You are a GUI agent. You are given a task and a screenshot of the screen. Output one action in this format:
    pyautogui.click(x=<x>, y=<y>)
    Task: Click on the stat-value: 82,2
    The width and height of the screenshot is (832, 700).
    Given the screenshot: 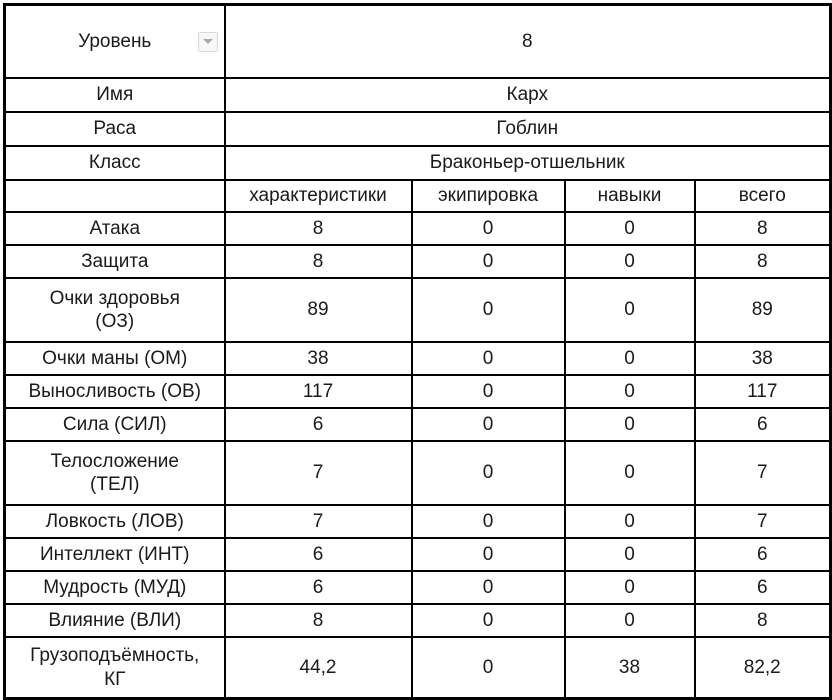 What is the action you would take?
    pyautogui.click(x=762, y=668)
    